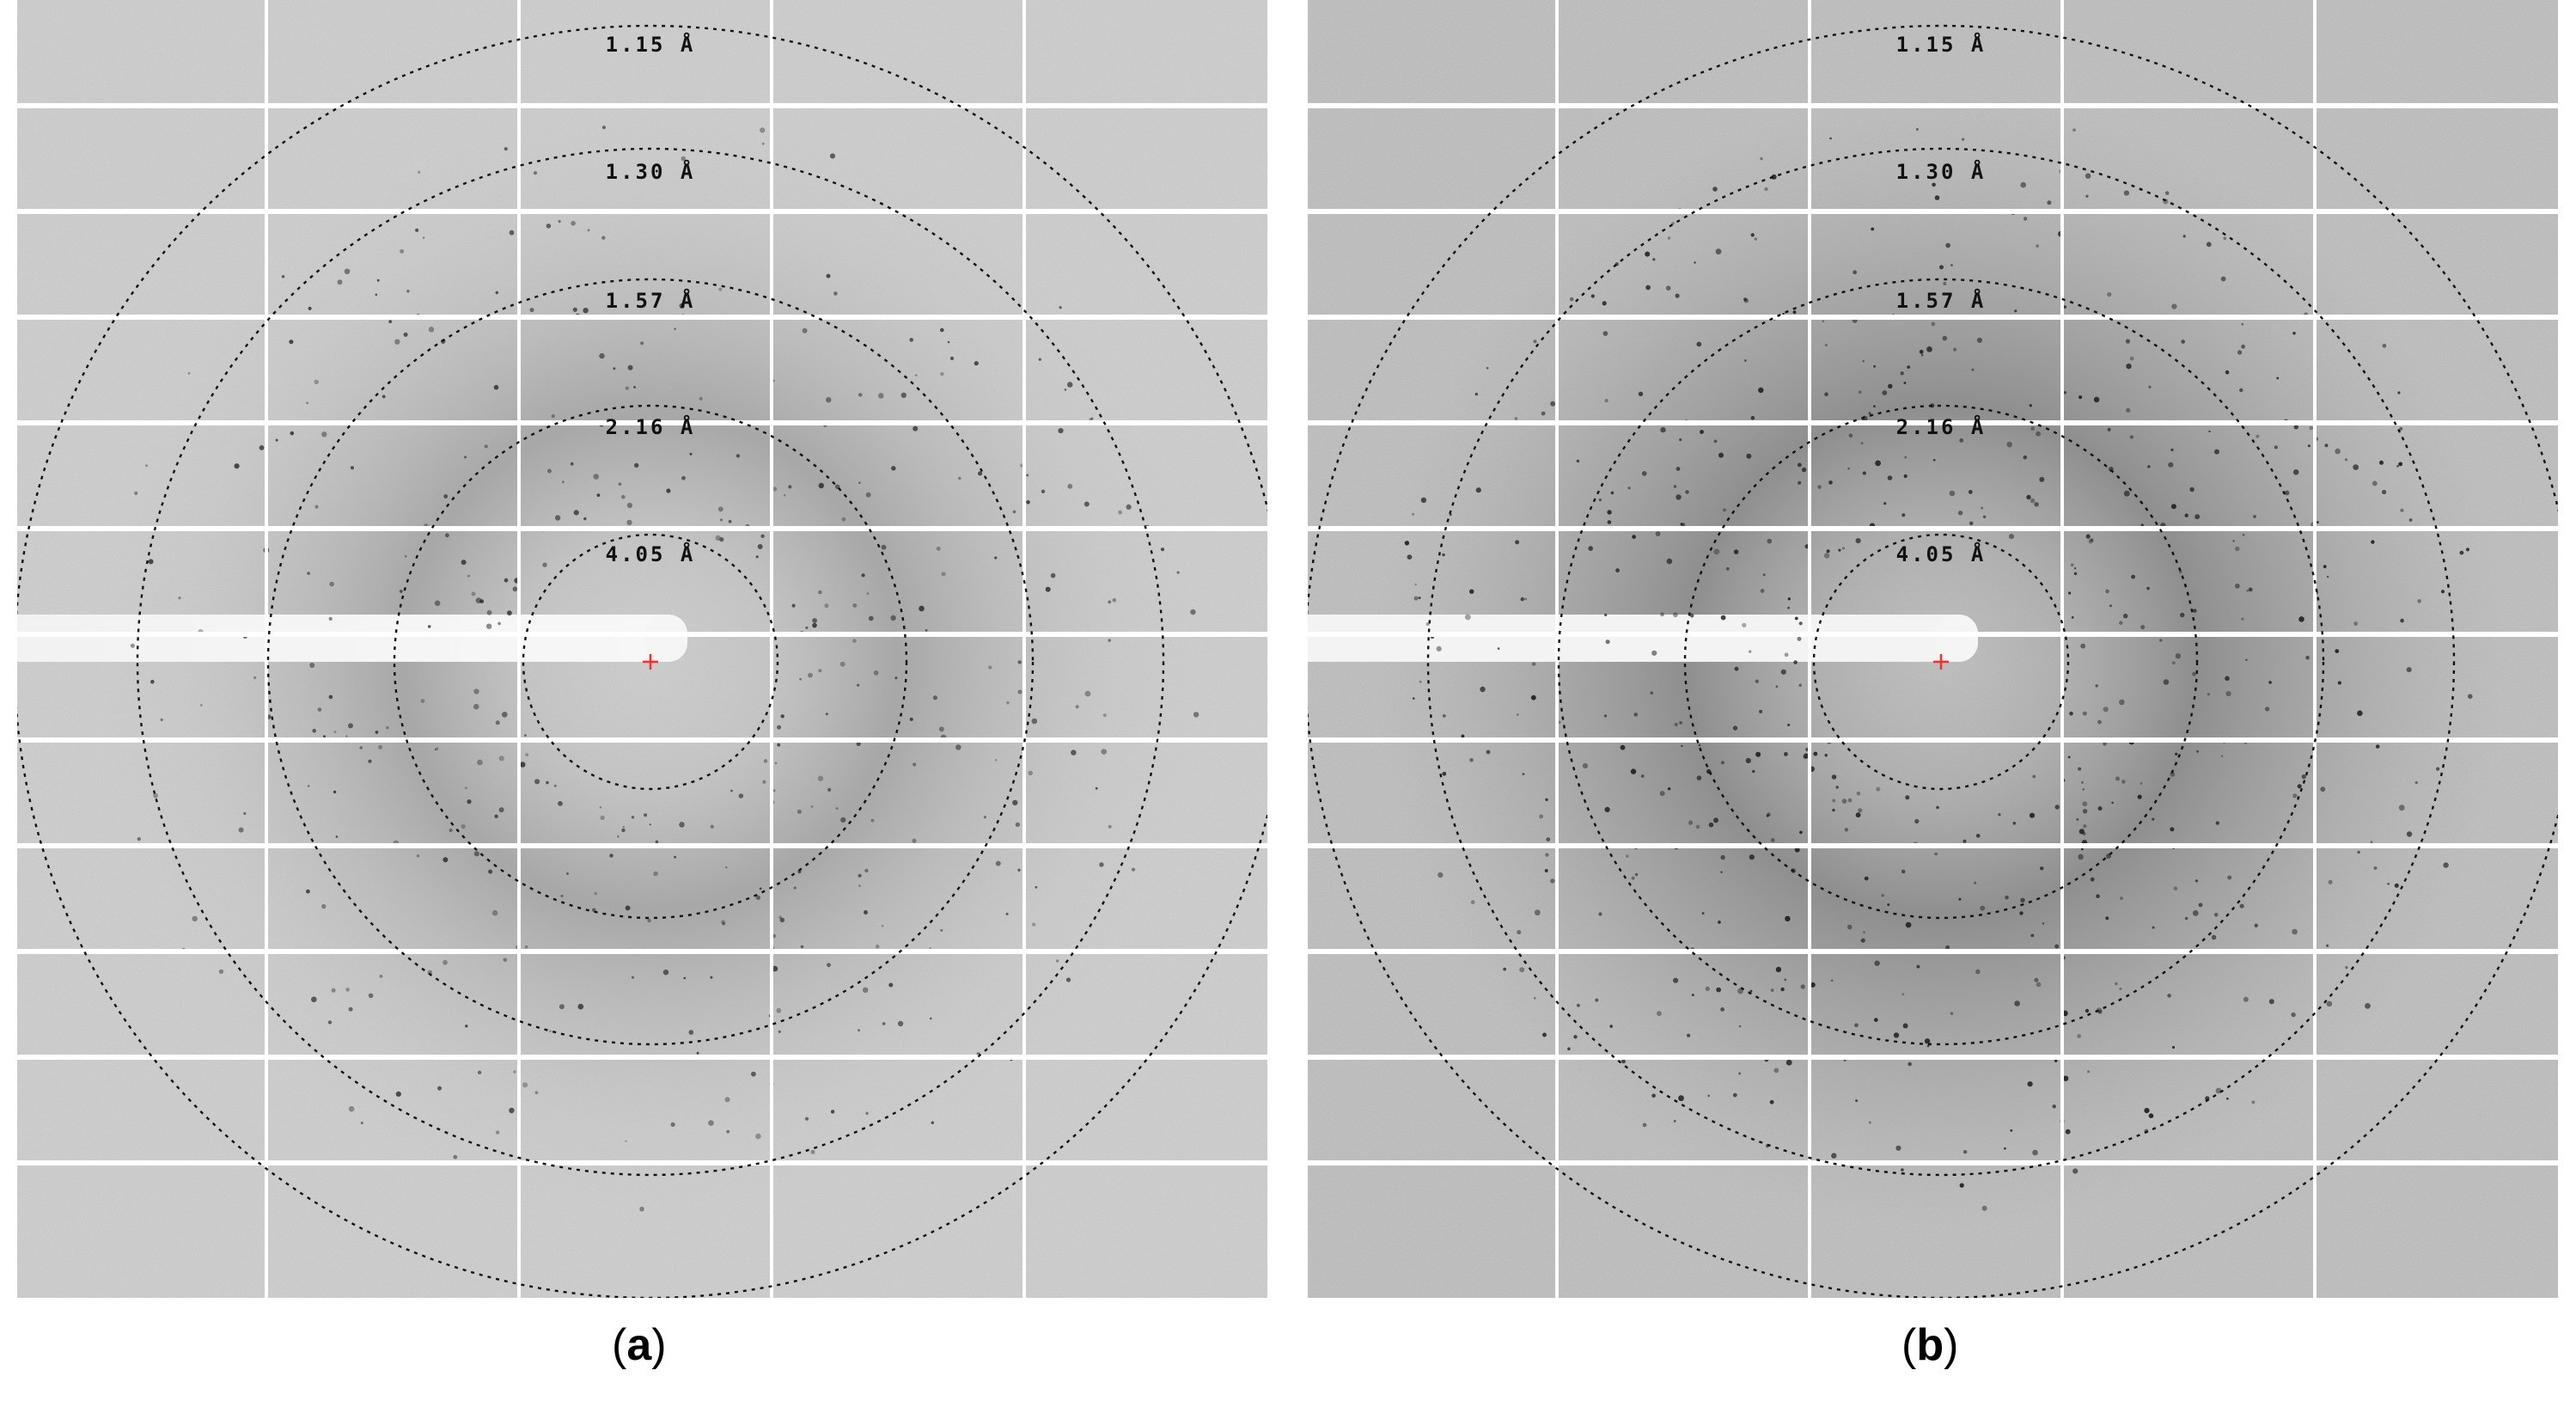  Describe the element at coordinates (651, 172) in the screenshot. I see `ring-label-2: 1.30 Å` at that location.